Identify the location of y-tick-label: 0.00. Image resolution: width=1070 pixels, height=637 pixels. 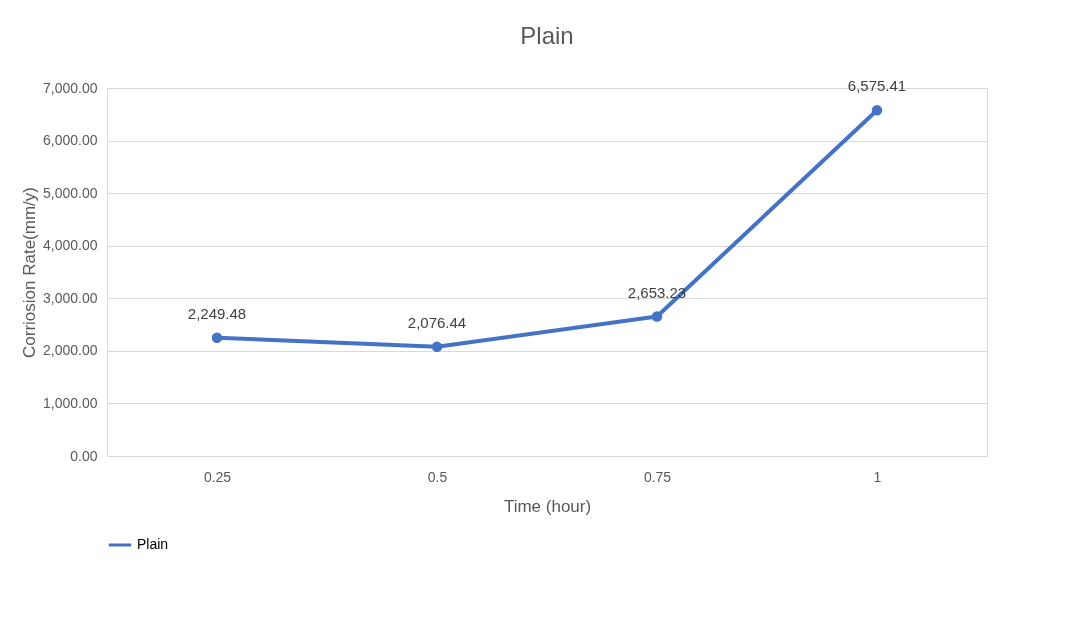
(84, 455).